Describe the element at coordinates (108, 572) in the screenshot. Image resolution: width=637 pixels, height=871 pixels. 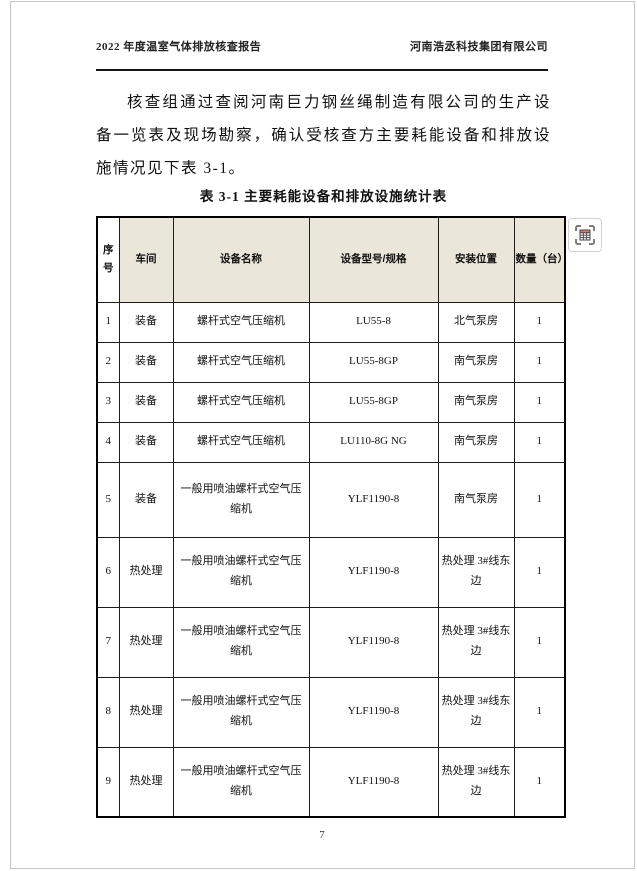
I see `table-cell: 6` at that location.